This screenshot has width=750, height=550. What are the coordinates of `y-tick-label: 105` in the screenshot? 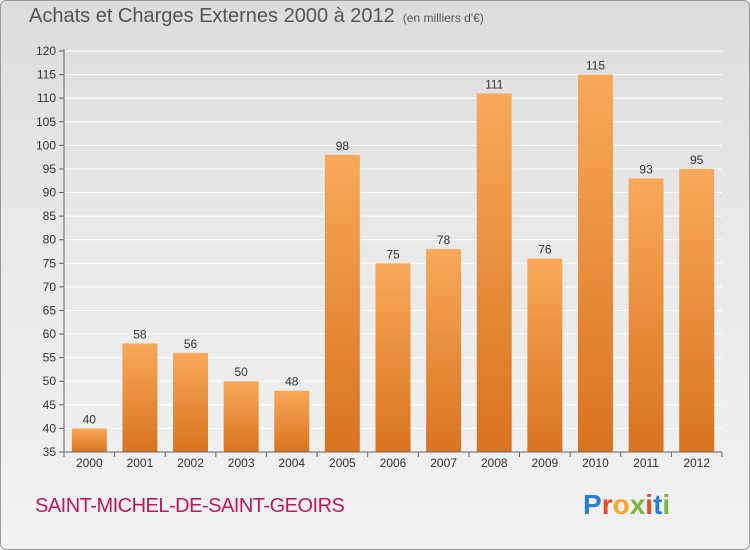 It's located at (46, 122).